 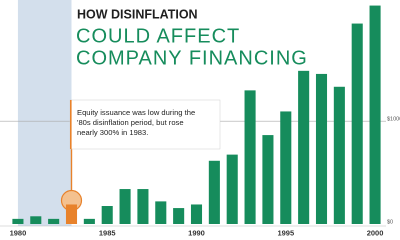 I want to click on chart-subtitle: COMPANY FINANCING, so click(x=192, y=58).